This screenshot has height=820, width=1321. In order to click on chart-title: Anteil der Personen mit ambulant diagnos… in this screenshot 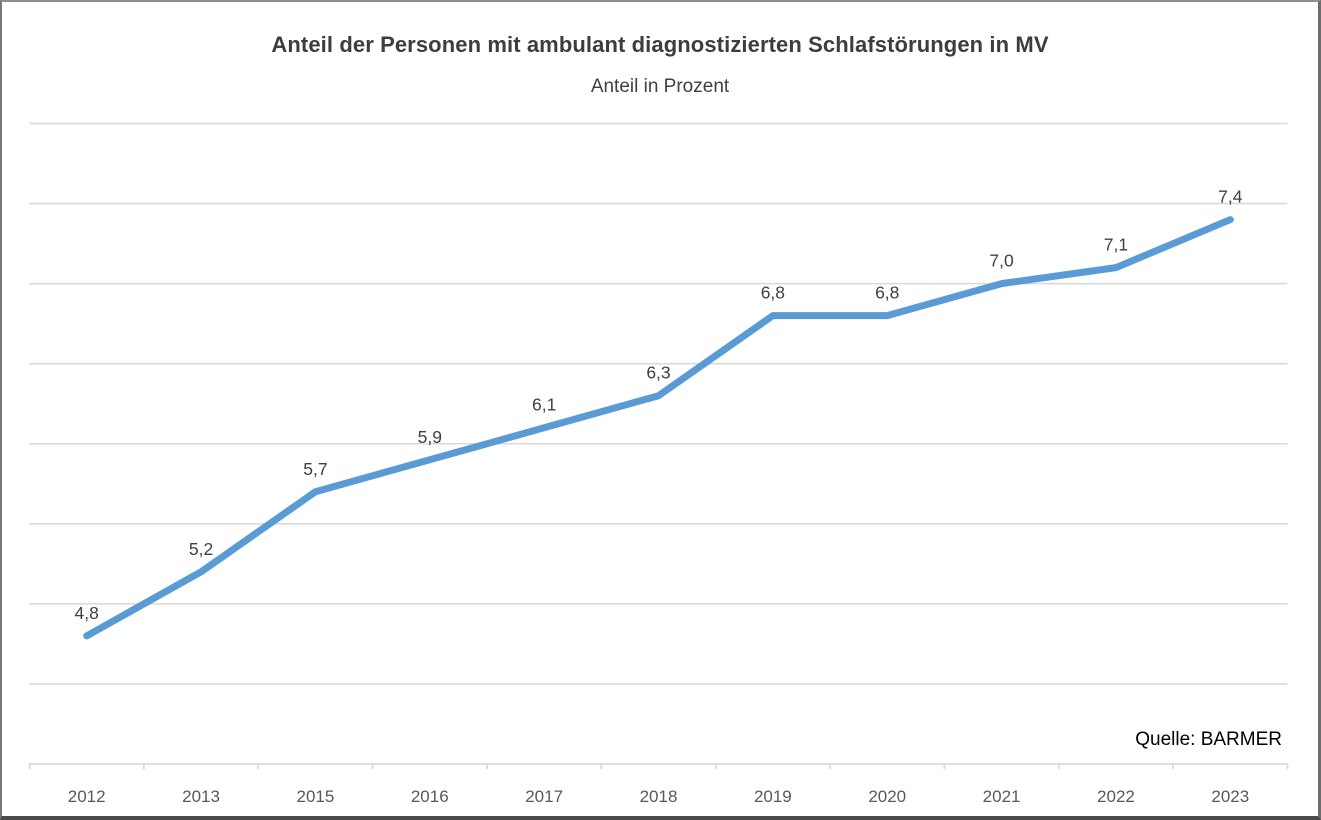, I will do `click(660, 44)`.